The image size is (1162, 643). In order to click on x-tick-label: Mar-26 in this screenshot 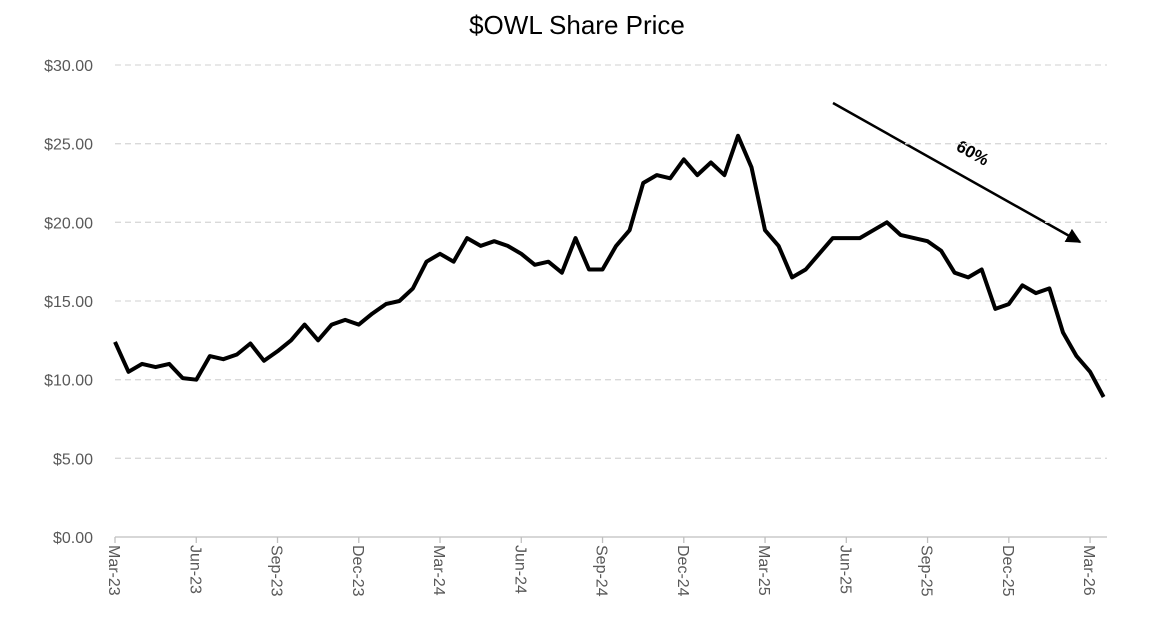, I will do `click(1088, 570)`.